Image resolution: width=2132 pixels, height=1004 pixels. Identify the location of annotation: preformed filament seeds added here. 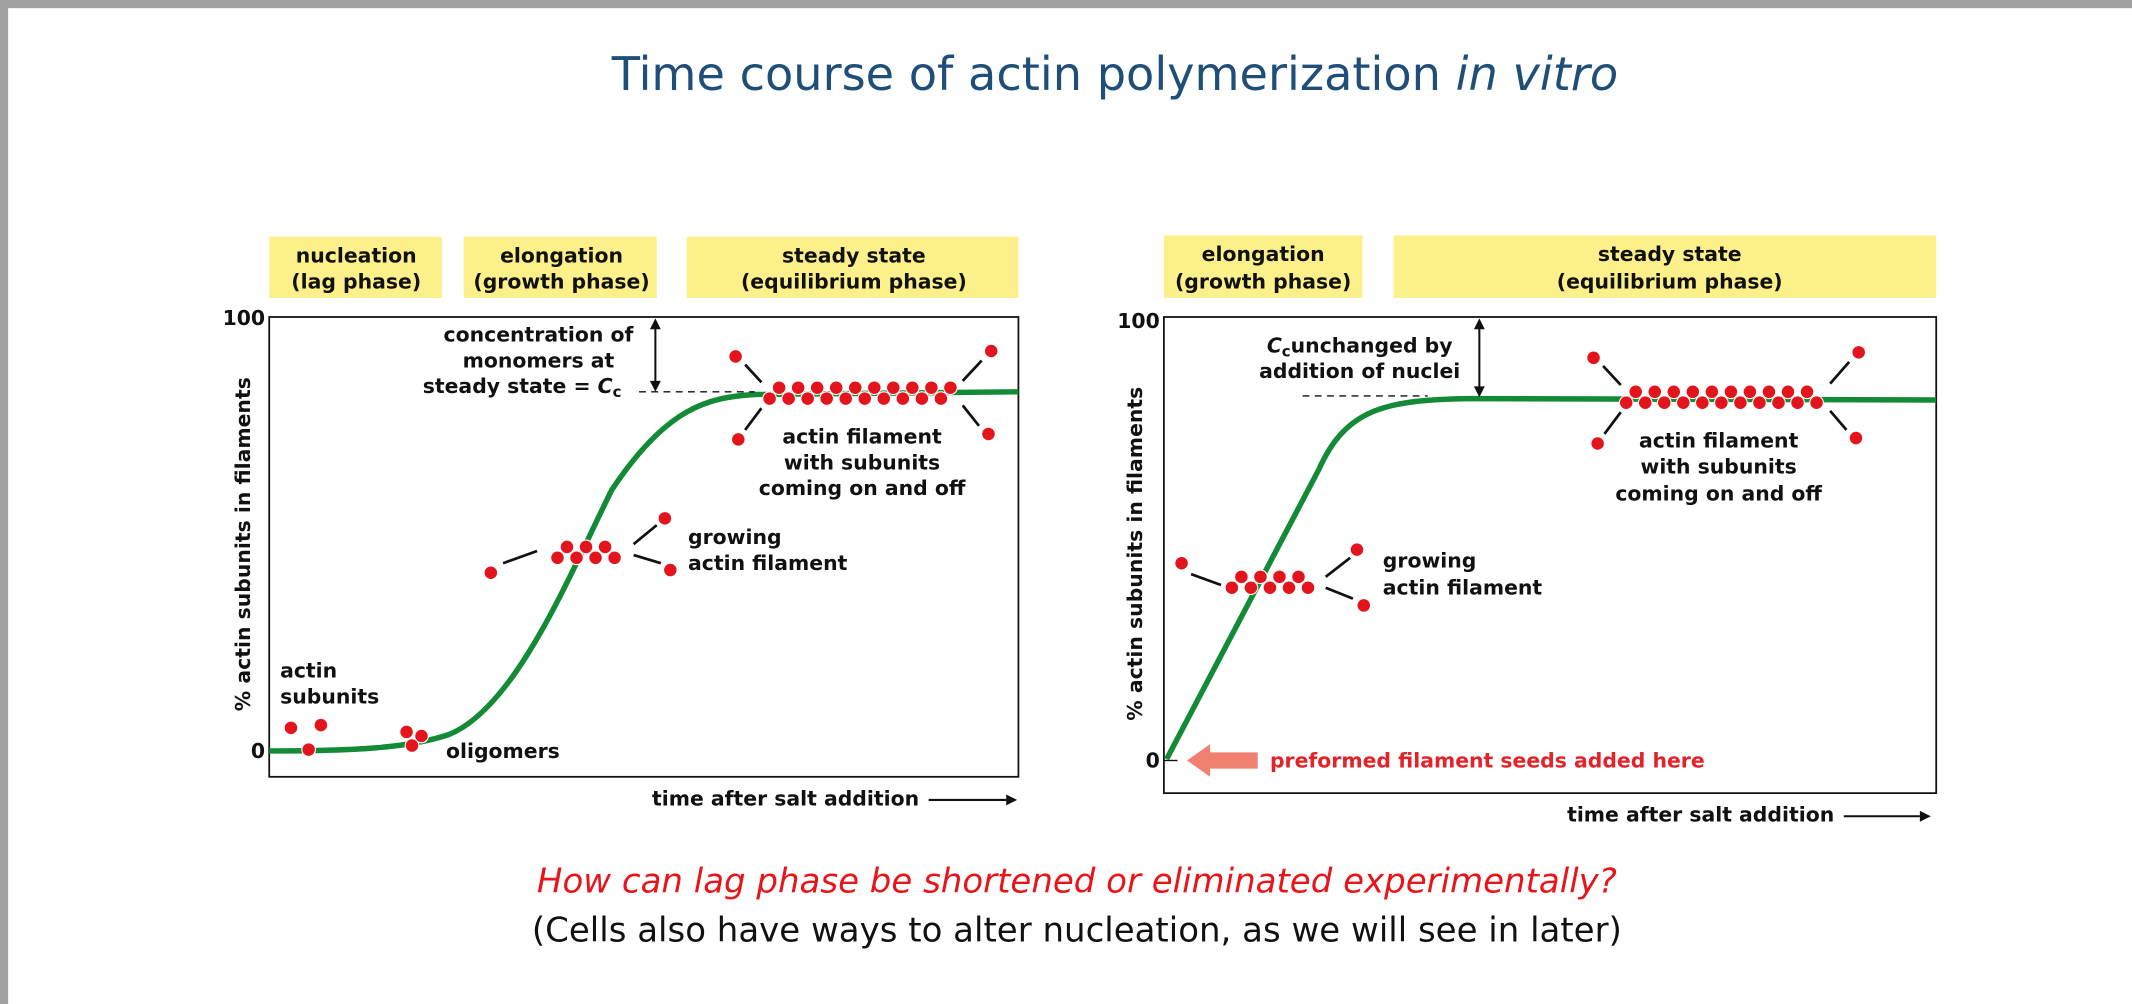
(1487, 760).